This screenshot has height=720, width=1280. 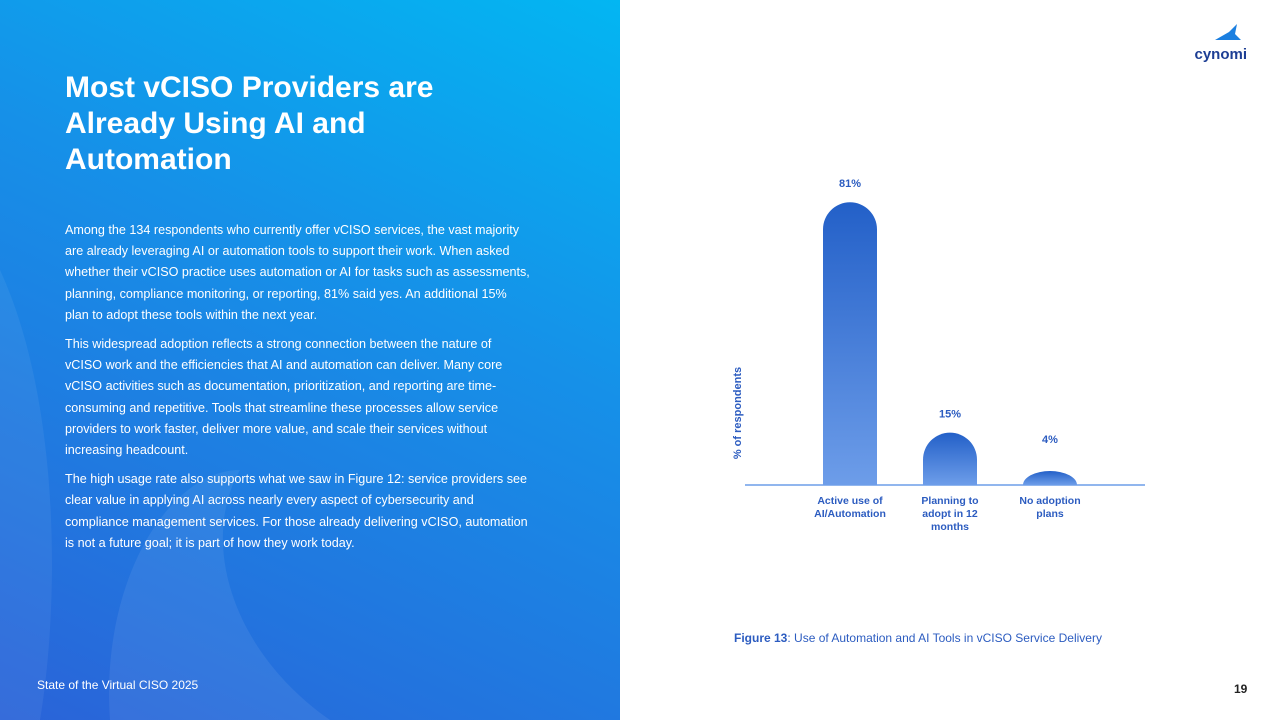 What do you see at coordinates (761, 638) in the screenshot?
I see `figure-label: Figure 13` at bounding box center [761, 638].